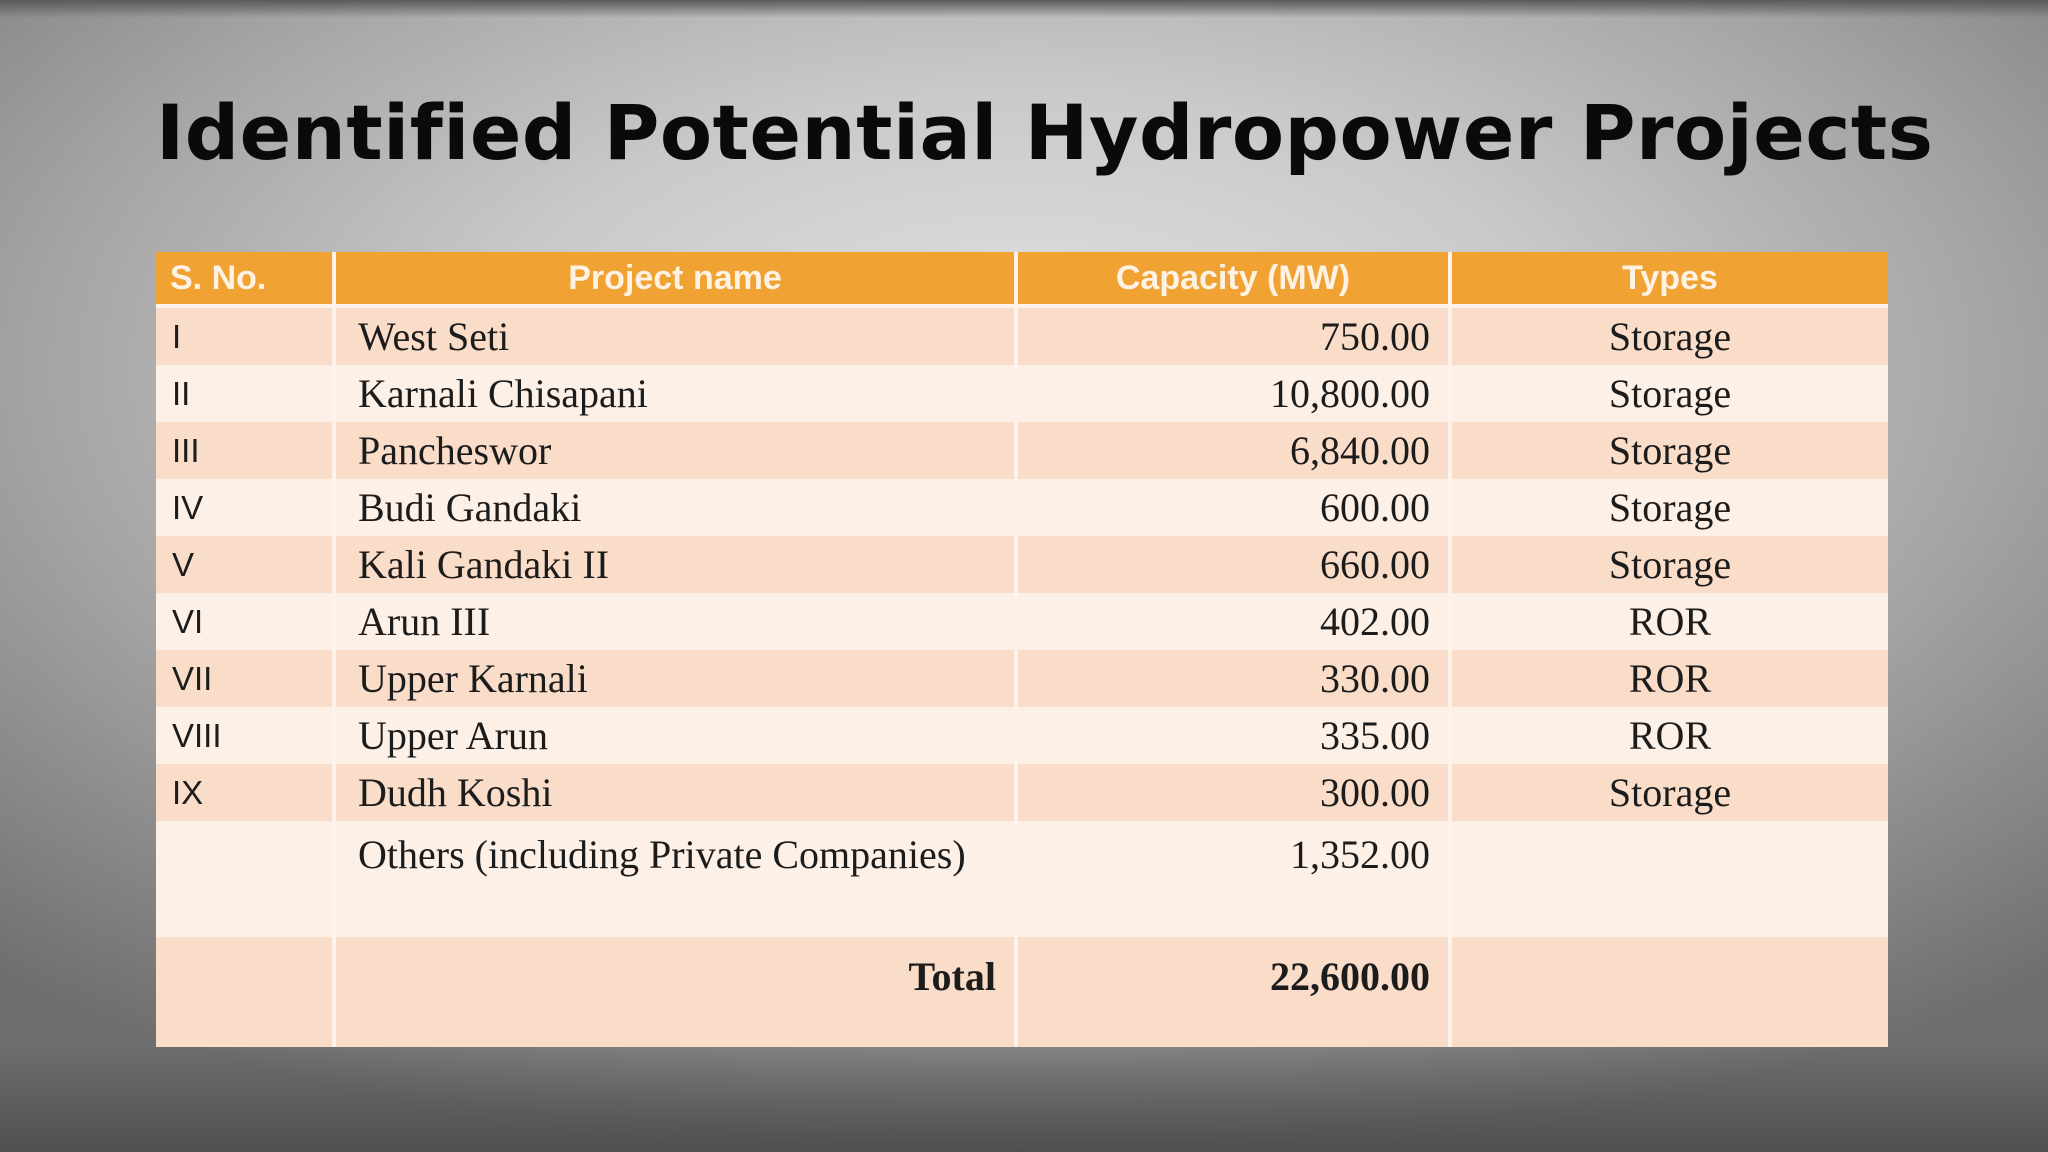 The width and height of the screenshot is (2048, 1152). What do you see at coordinates (246, 735) in the screenshot?
I see `cell-sno: VIII` at bounding box center [246, 735].